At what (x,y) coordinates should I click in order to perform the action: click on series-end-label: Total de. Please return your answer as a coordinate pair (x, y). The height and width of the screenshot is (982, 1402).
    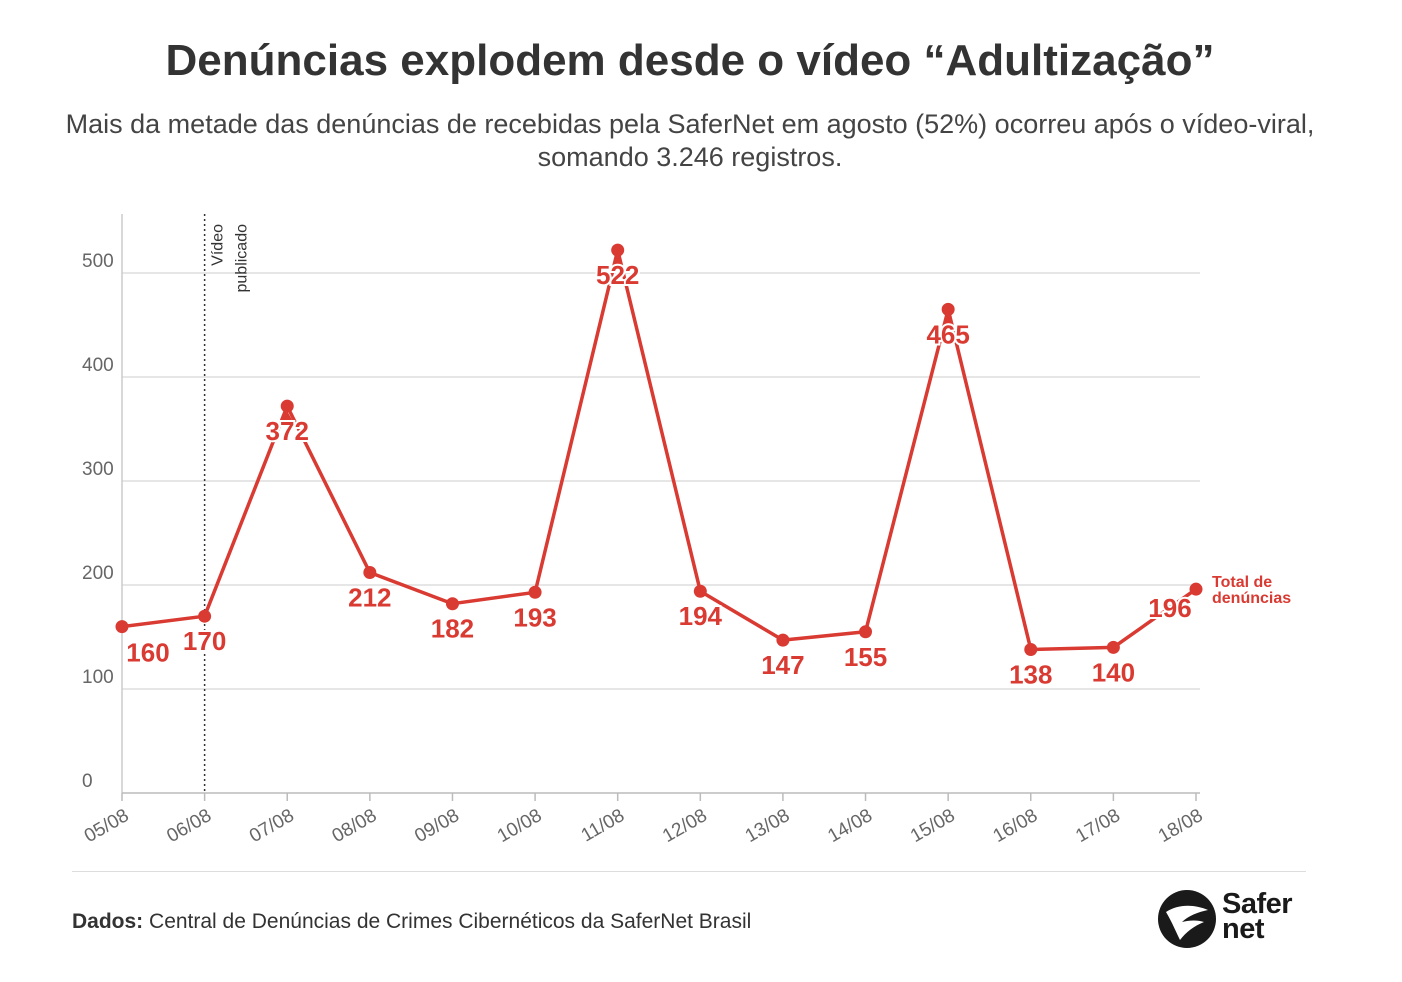
    Looking at the image, I should click on (1242, 582).